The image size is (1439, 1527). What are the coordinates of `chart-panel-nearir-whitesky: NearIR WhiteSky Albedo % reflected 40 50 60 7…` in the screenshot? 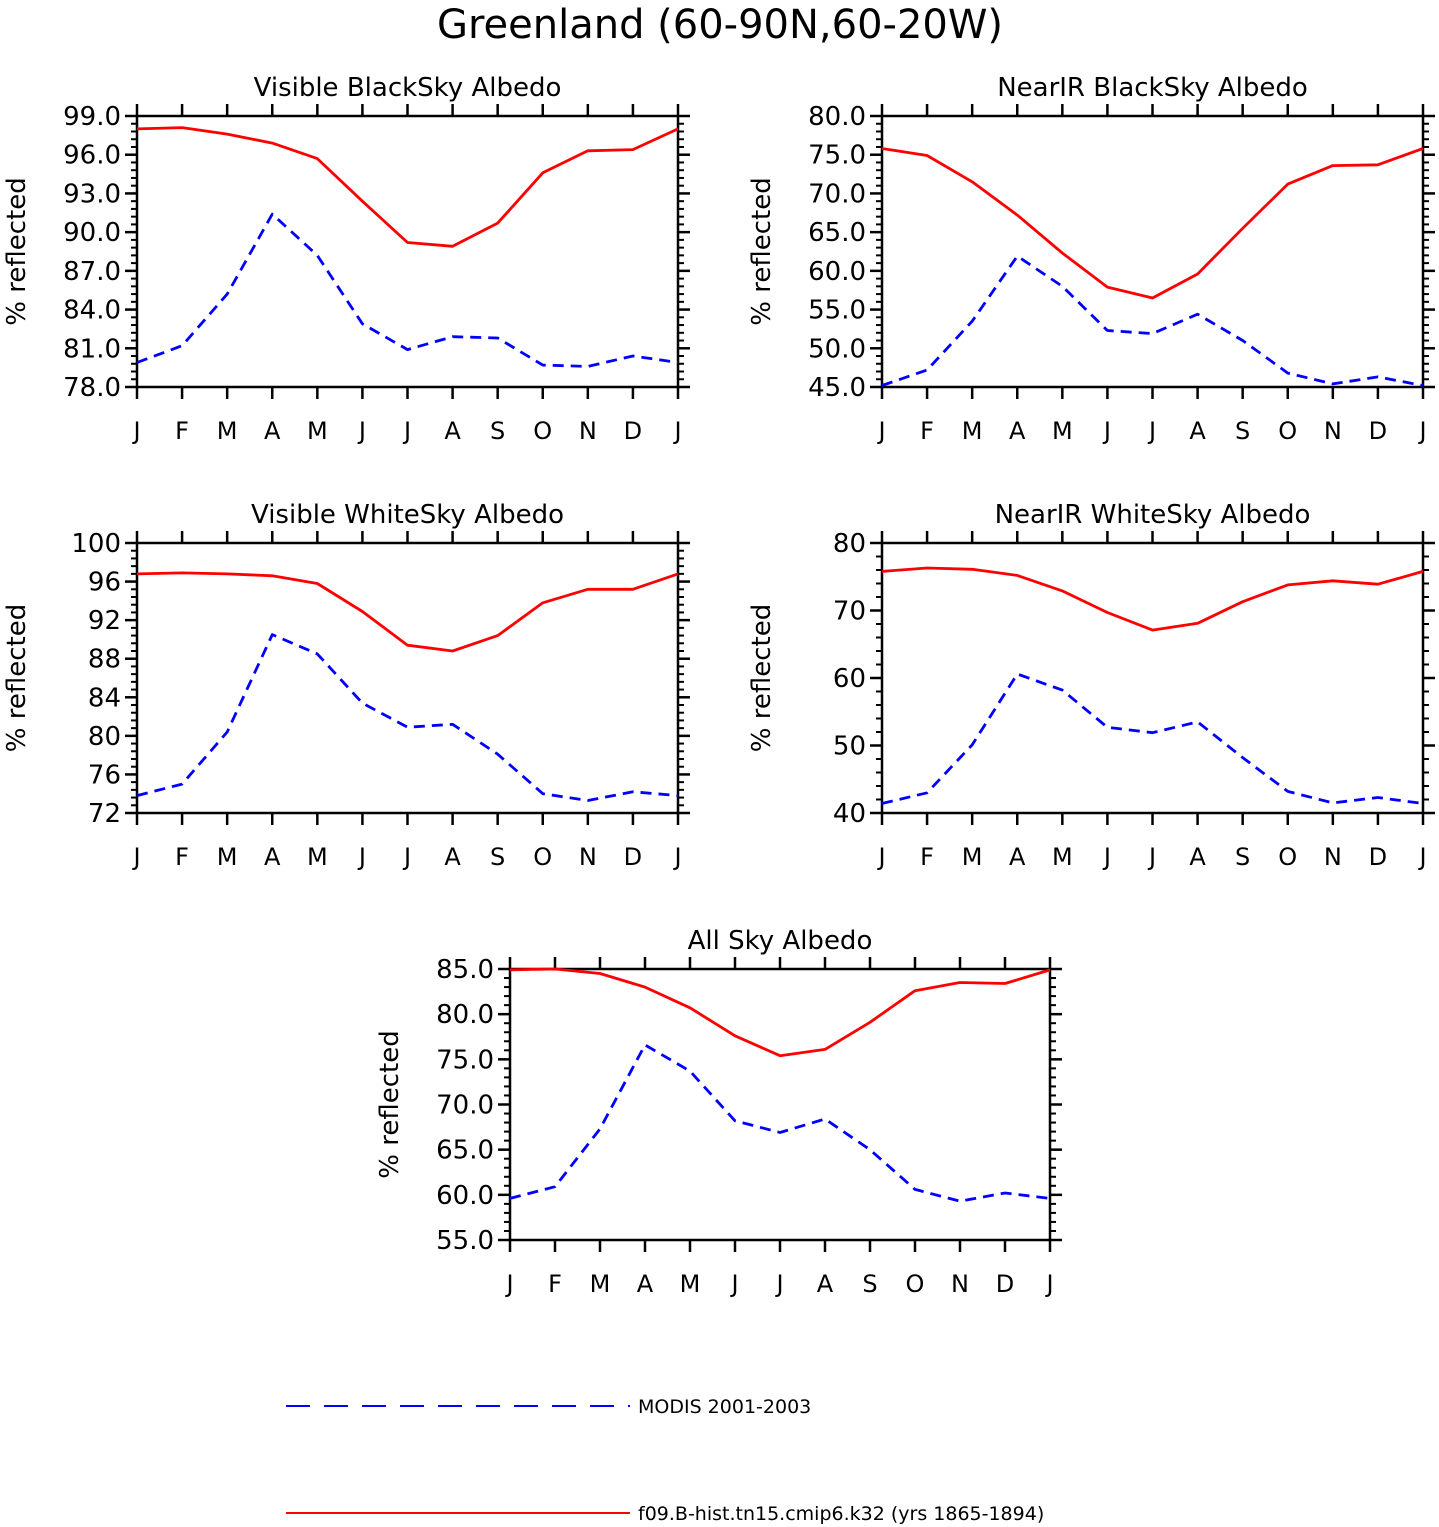 It's located at (1091, 685).